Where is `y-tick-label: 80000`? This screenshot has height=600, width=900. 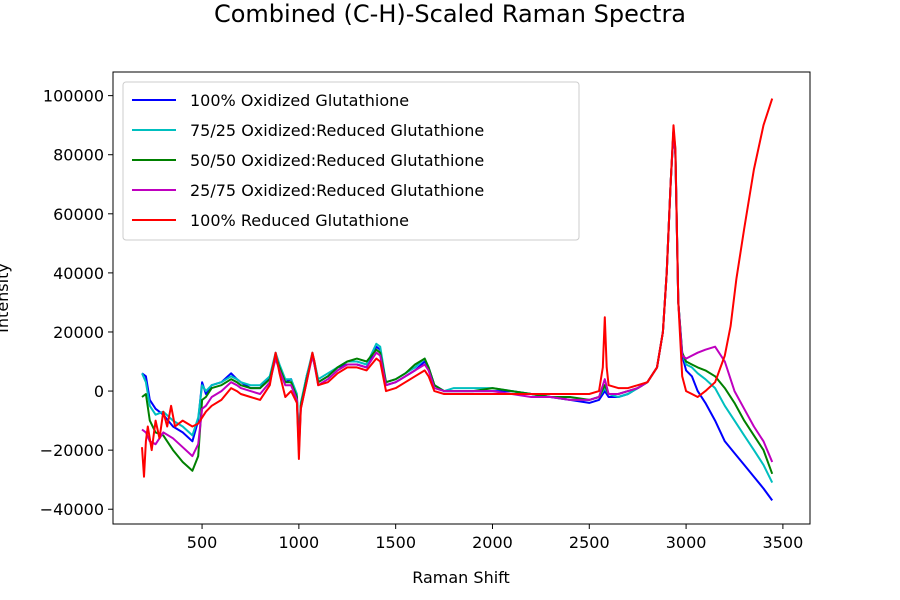 y-tick-label: 80000 is located at coordinates (78, 155).